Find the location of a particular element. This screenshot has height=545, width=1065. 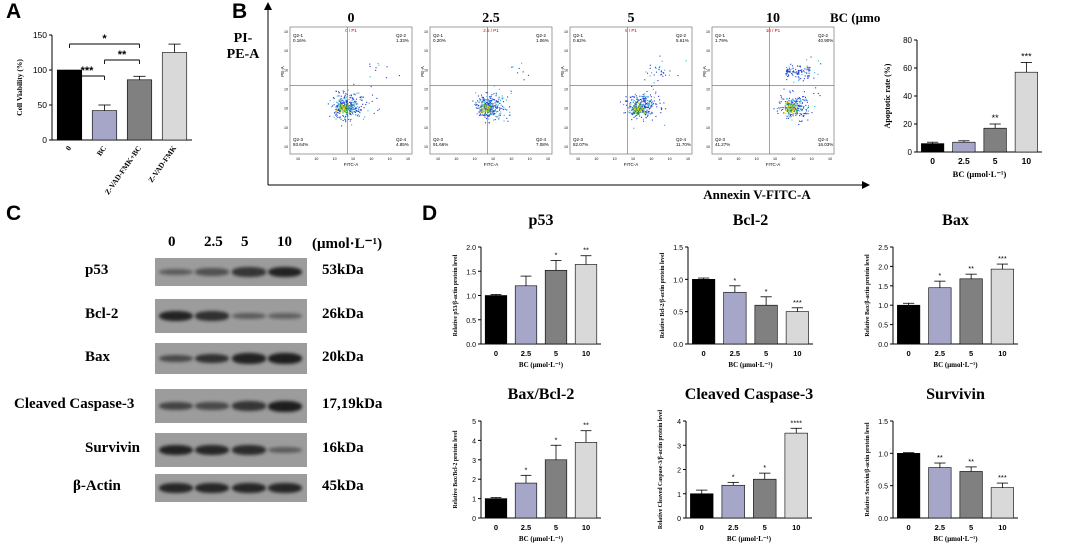

chart-title: Cleaved Caspase-3 is located at coordinates (749, 394).